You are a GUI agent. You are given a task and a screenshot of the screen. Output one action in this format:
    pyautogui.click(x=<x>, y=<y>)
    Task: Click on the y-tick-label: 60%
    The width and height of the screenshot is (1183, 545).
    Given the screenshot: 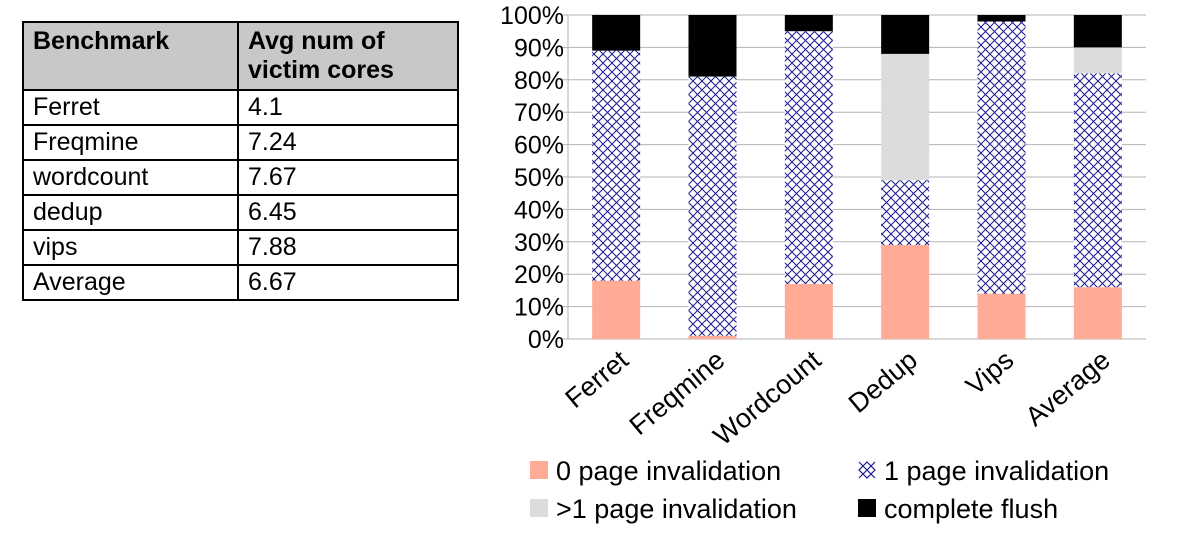 What is the action you would take?
    pyautogui.click(x=539, y=146)
    